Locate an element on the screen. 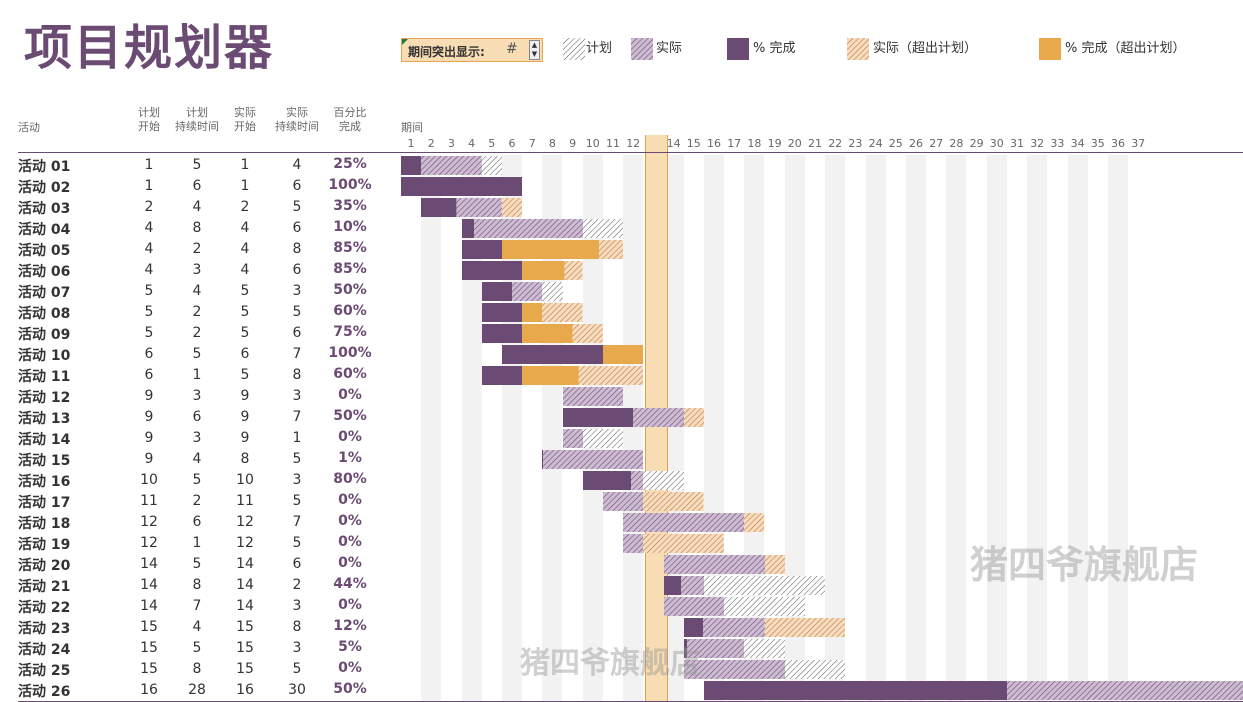 Image resolution: width=1243 pixels, height=702 pixels. plan-start-cell: 4 is located at coordinates (149, 249).